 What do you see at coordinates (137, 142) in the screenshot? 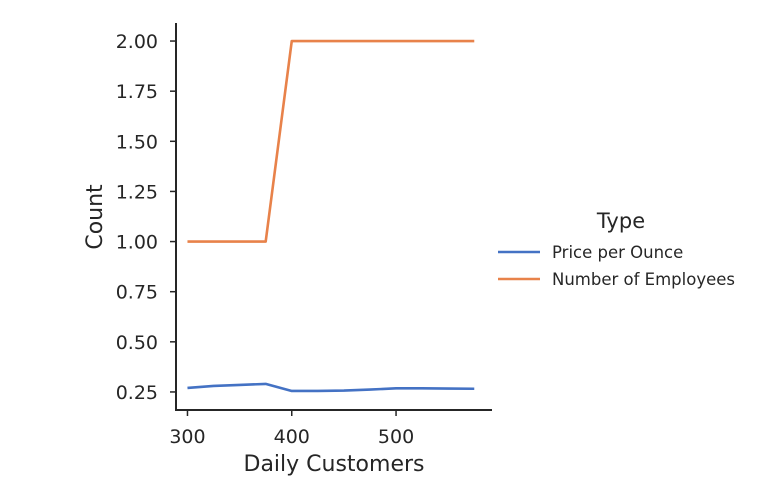
I see `y-tick-label: 1.50` at bounding box center [137, 142].